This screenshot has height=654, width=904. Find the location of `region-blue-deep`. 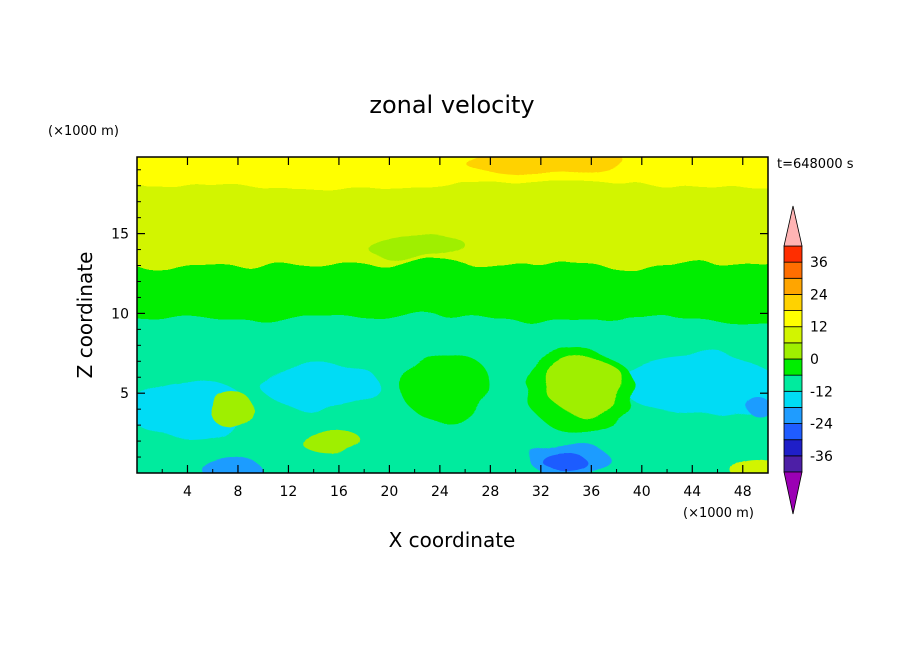

region-blue-deep is located at coordinates (565, 462).